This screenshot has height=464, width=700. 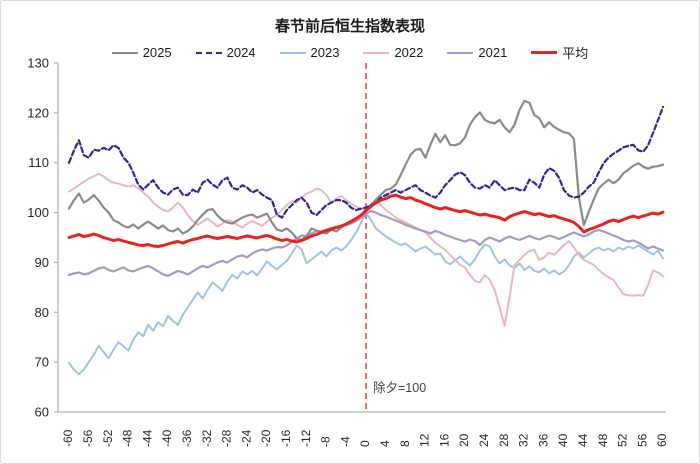 What do you see at coordinates (266, 438) in the screenshot?
I see `x-tick-label: -20` at bounding box center [266, 438].